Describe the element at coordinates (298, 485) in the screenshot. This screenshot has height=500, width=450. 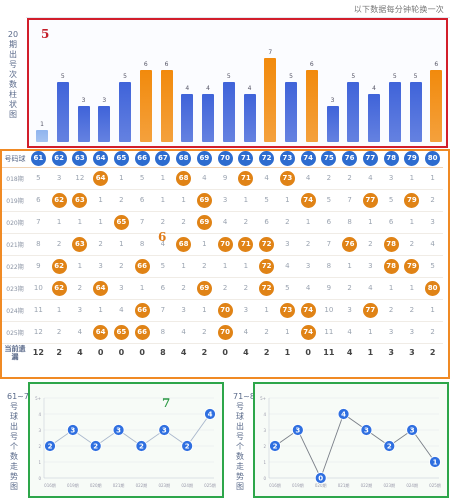
I see `x-tick-label: 019期` at that location.